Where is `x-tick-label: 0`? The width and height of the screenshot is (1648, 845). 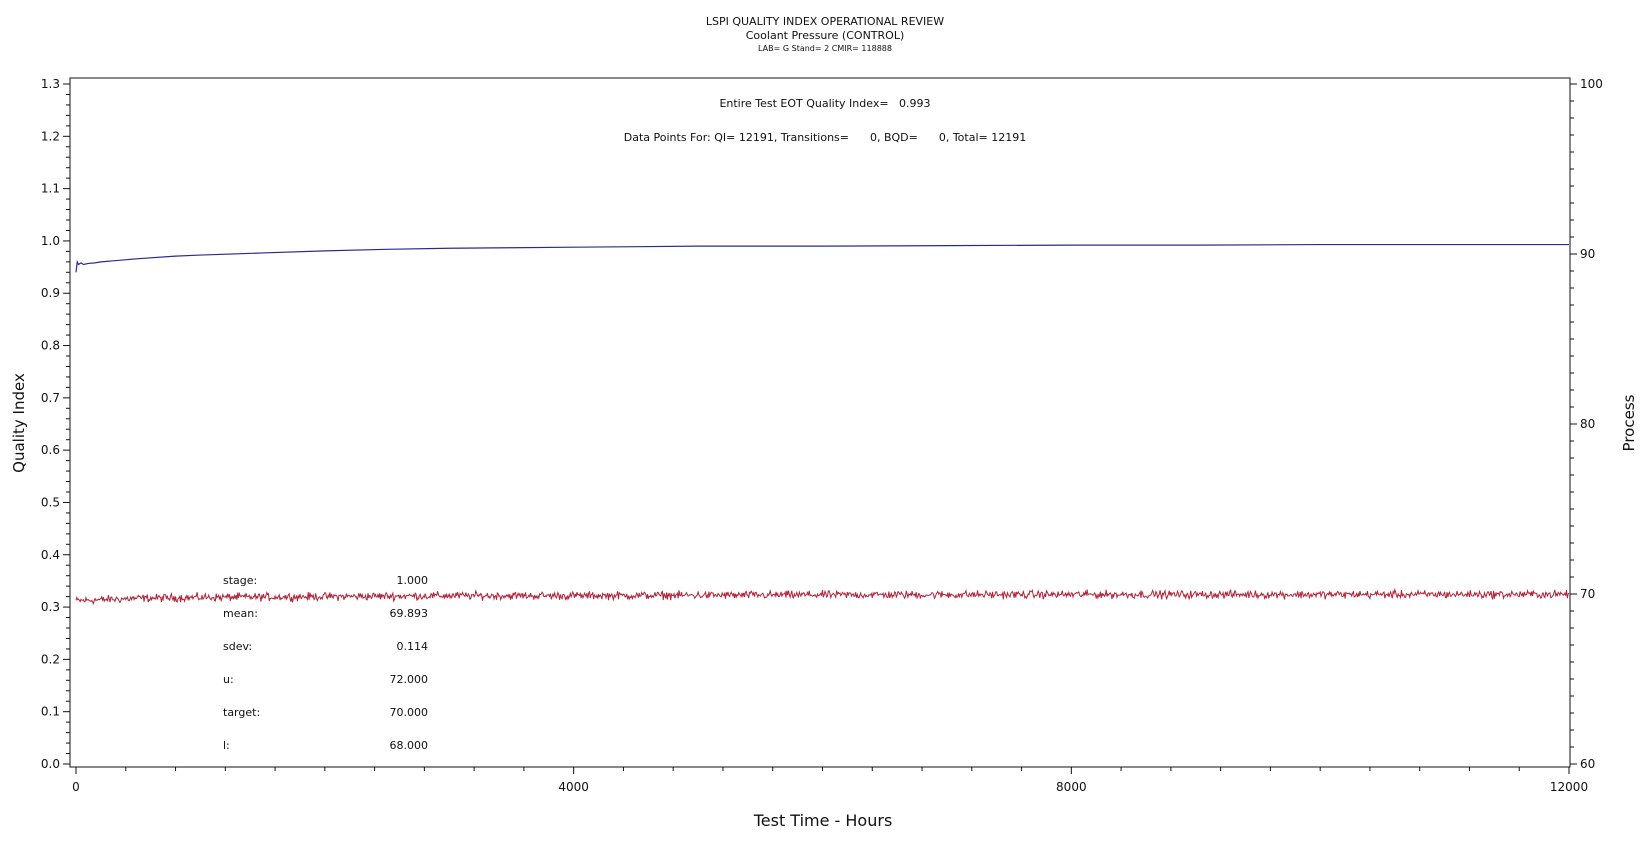 x-tick-label: 0 is located at coordinates (76, 787).